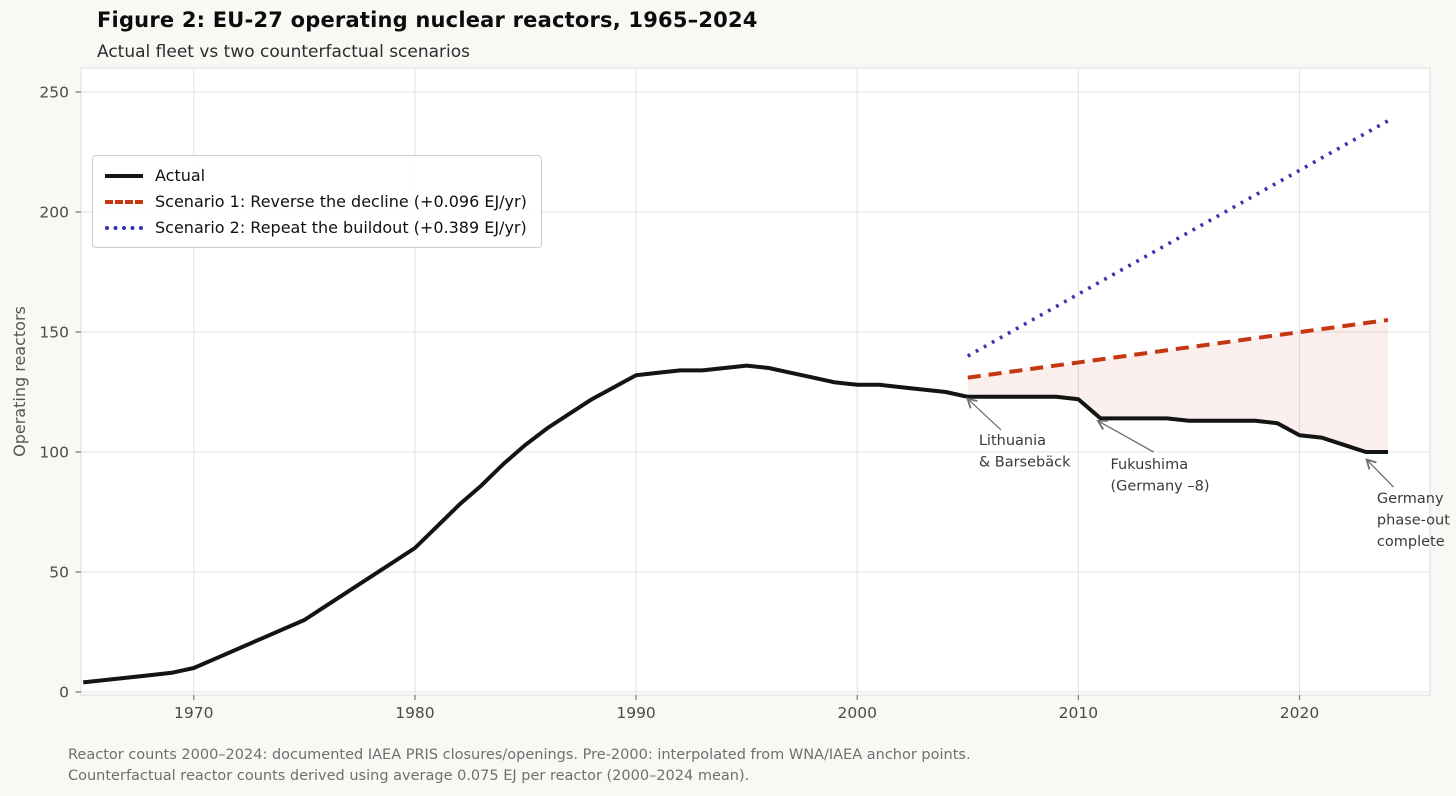 The width and height of the screenshot is (1456, 796). I want to click on y-tick-label: 50, so click(59, 573).